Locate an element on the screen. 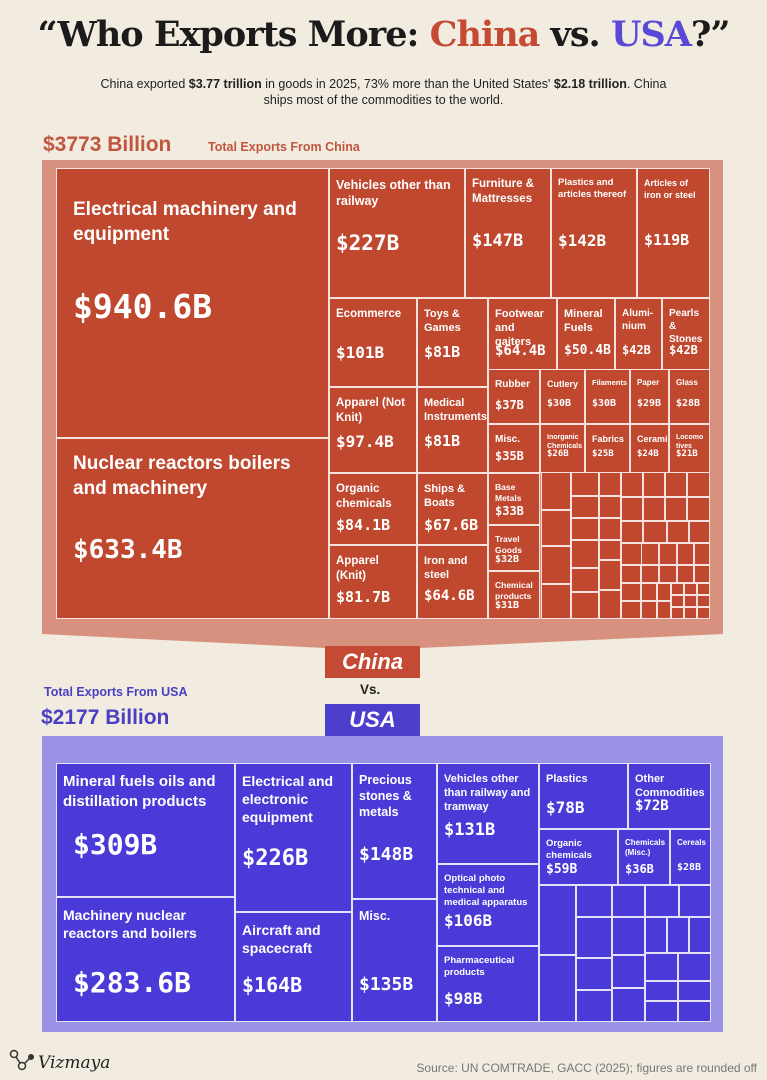 The height and width of the screenshot is (1080, 767). china-tile-label: Chemical products is located at coordinates (514, 590).